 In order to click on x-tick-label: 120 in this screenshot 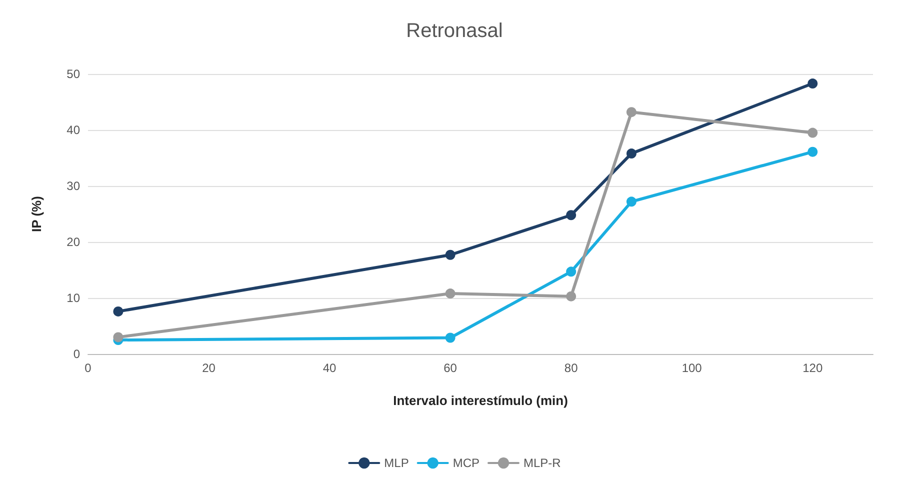, I will do `click(812, 368)`.